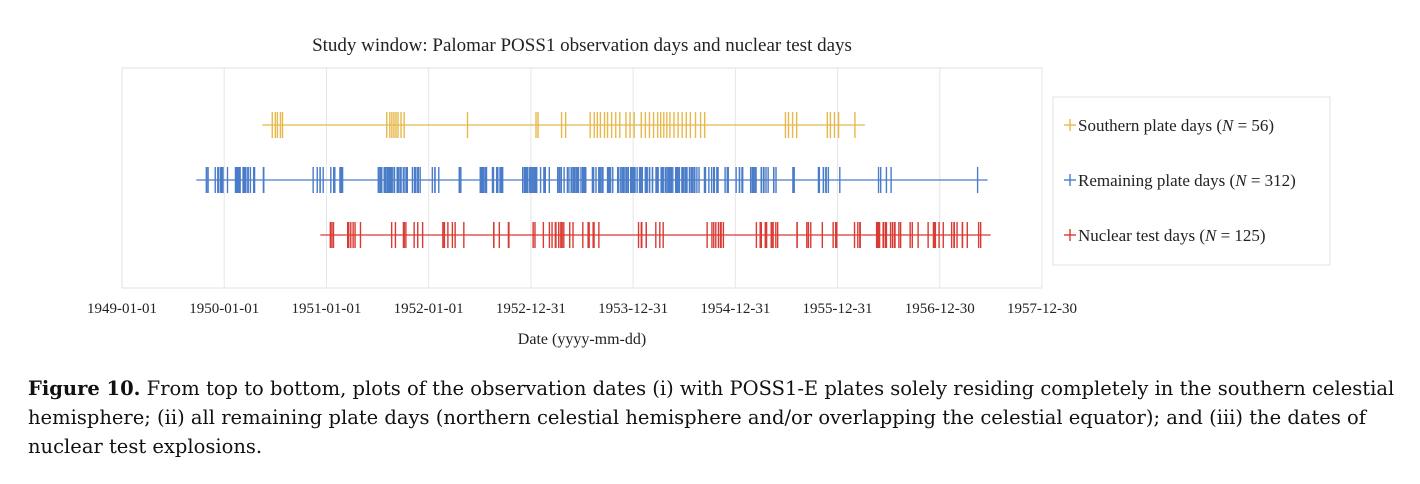 Image resolution: width=1420 pixels, height=484 pixels. What do you see at coordinates (84, 388) in the screenshot?
I see `figure-label: Figure 10.` at bounding box center [84, 388].